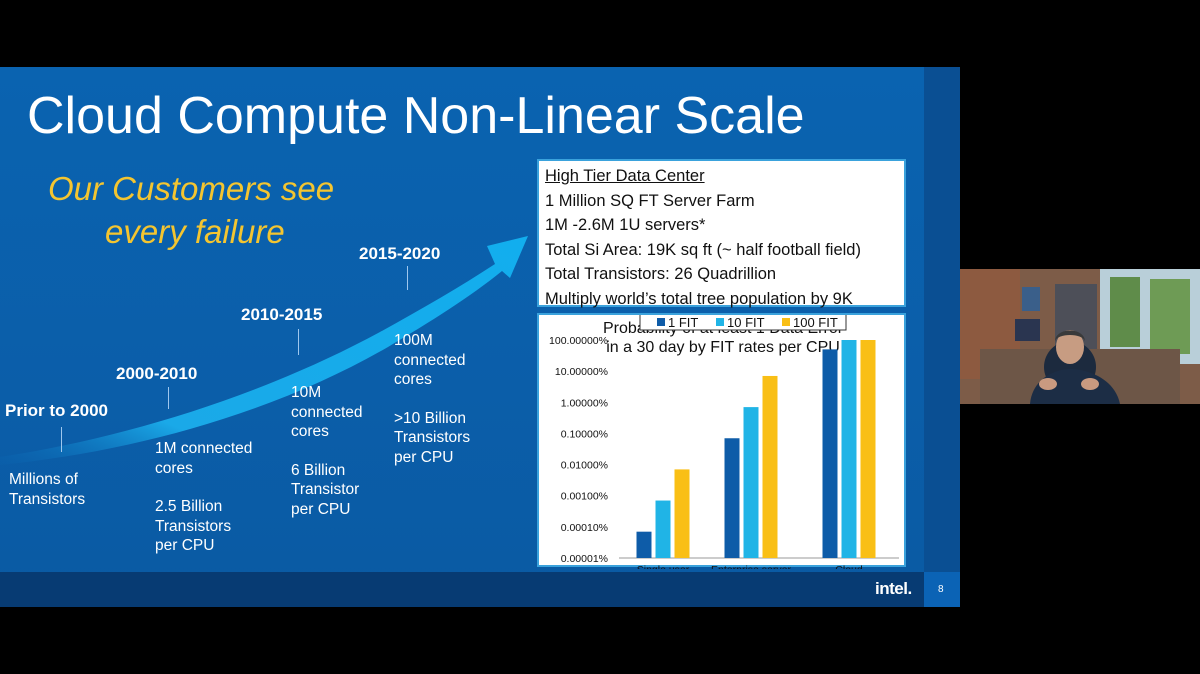 The height and width of the screenshot is (674, 1200). What do you see at coordinates (578, 341) in the screenshot?
I see `y-tick-label: 100.00000%` at bounding box center [578, 341].